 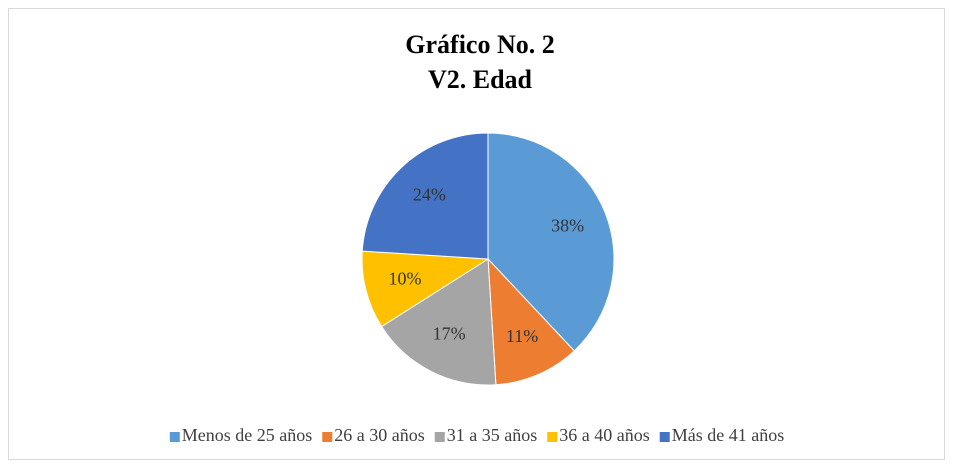 I want to click on legend-label: 31 a 35 años, so click(x=492, y=435).